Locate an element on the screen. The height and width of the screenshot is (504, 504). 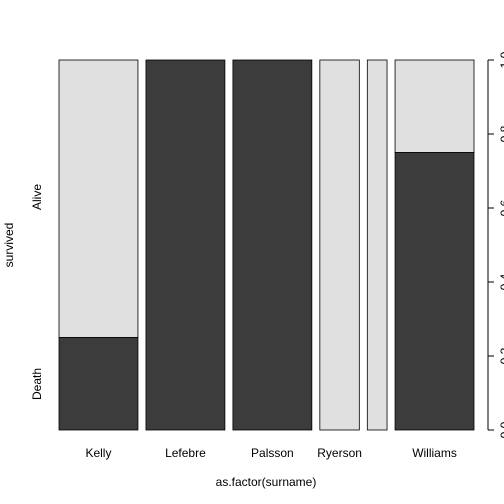
right-axis-tick-label-1: 0.2 is located at coordinates (501, 355).